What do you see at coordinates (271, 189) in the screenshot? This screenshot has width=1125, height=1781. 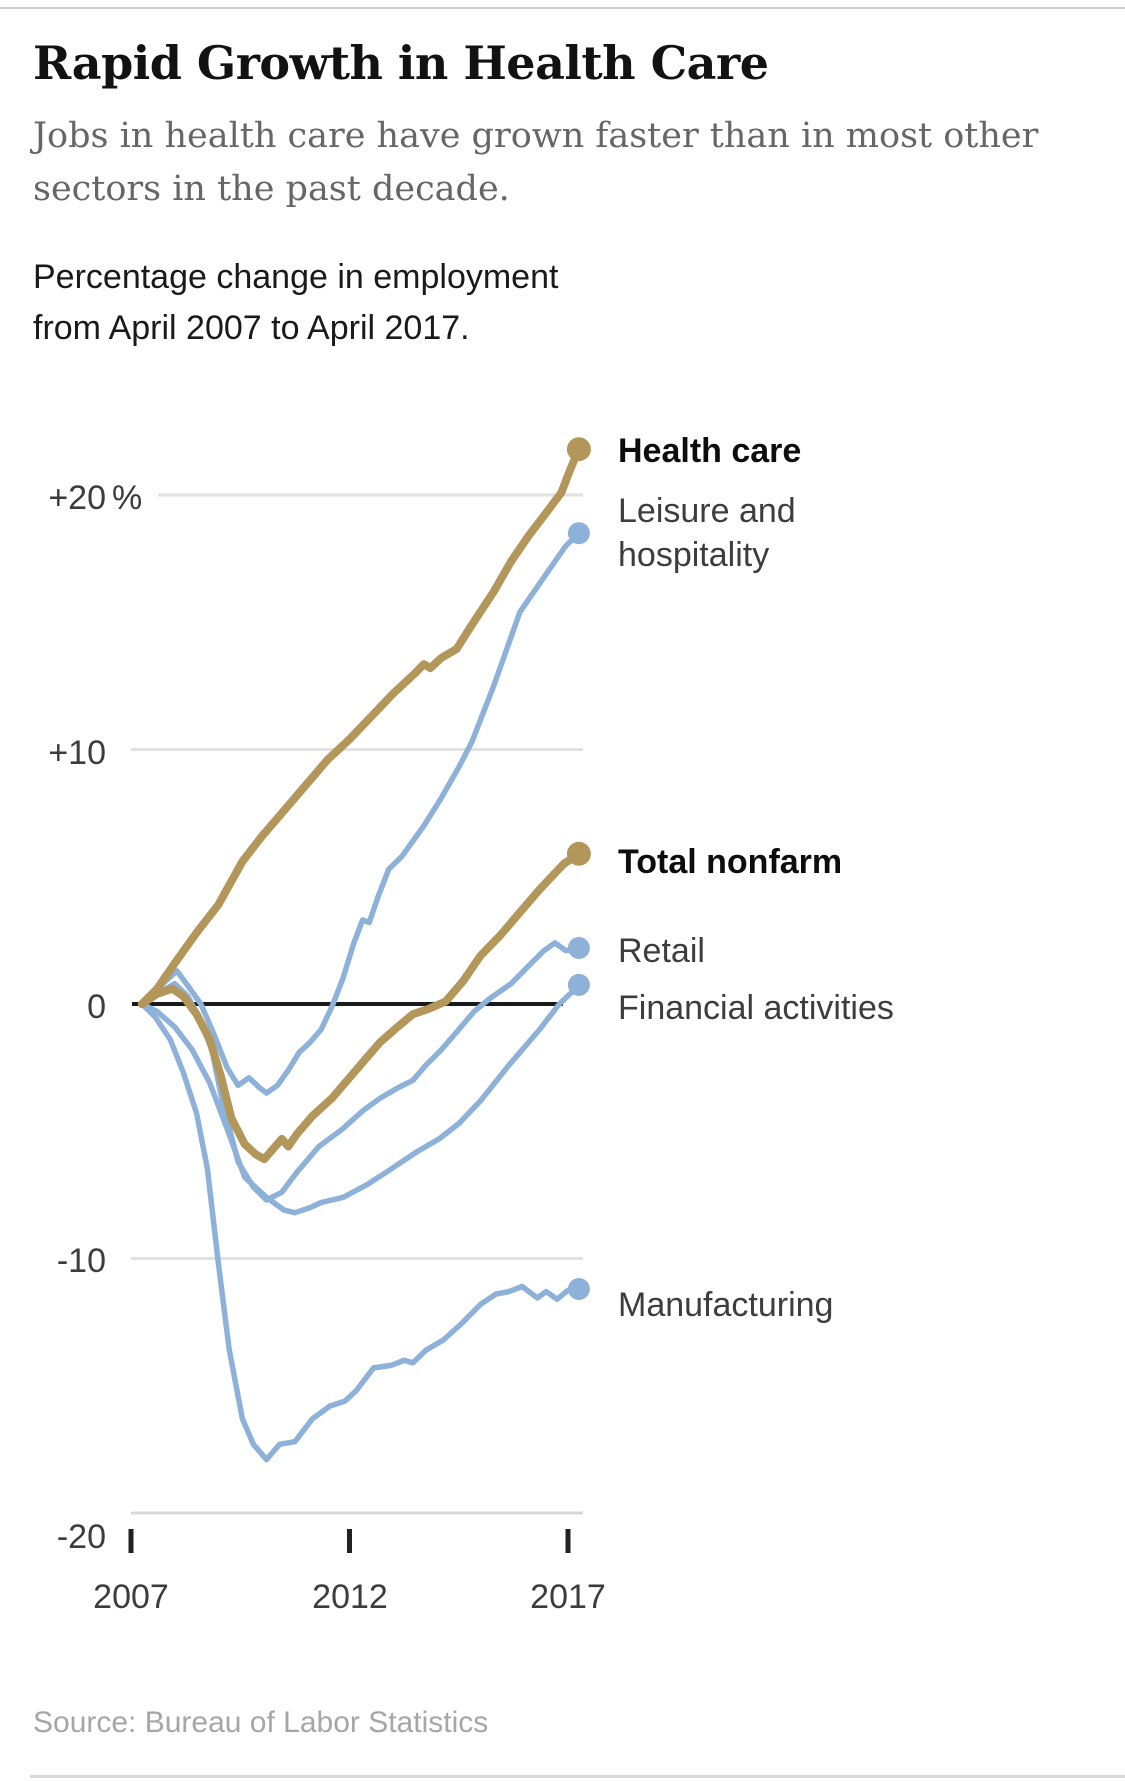 I see `deck-line-2: sectors in the past decade.` at bounding box center [271, 189].